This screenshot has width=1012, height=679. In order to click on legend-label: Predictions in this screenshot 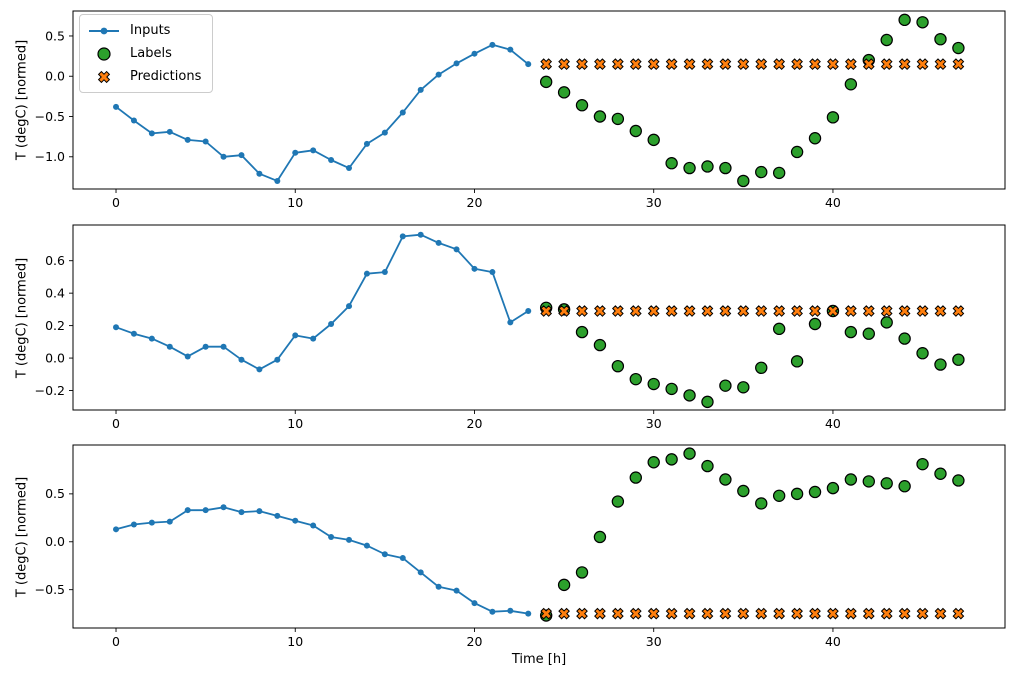, I will do `click(166, 76)`.